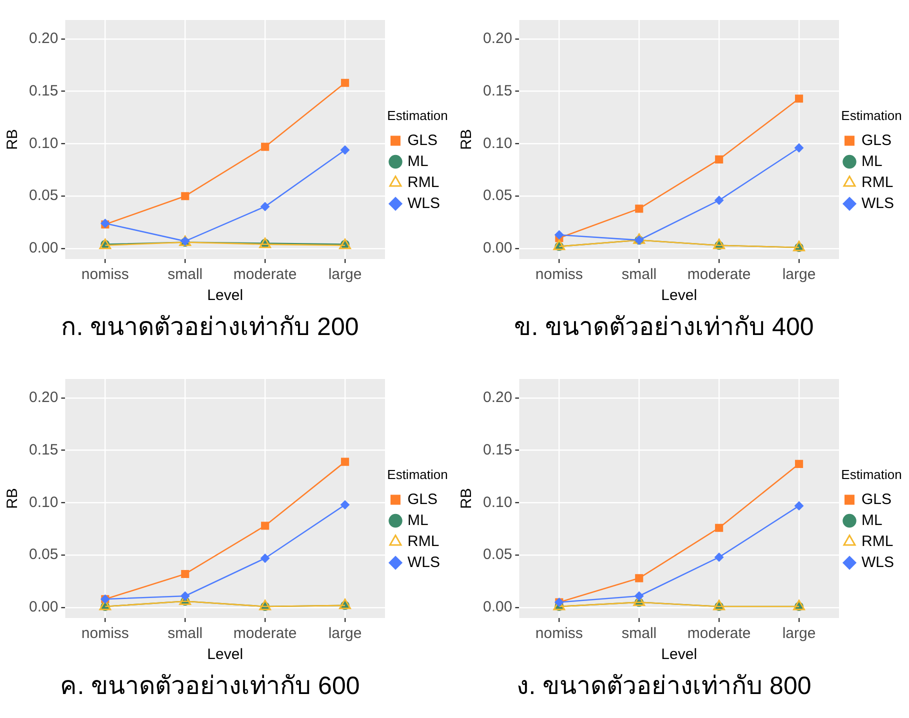  I want to click on text: ง. ขนาดตัวอย่างเท่ากับ 800, so click(664, 686).